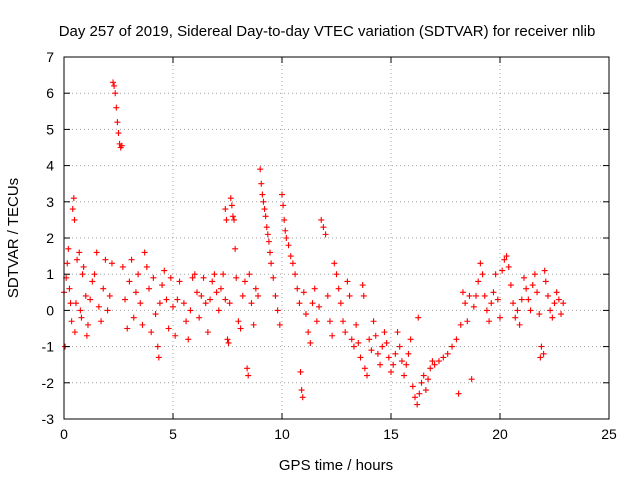 This screenshot has height=480, width=640. I want to click on y-tick-label: -2, so click(48, 383).